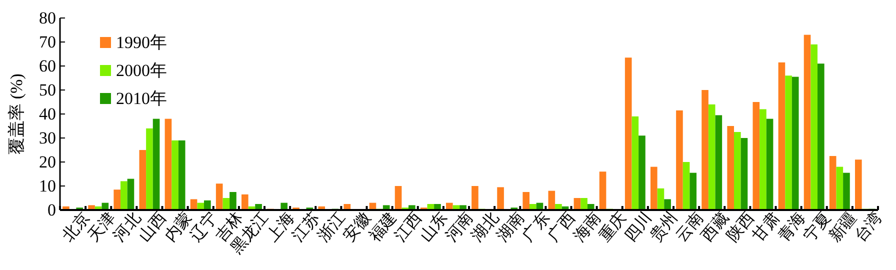 The width and height of the screenshot is (896, 270). What do you see at coordinates (47, 138) in the screenshot?
I see `y-tick-label: 30` at bounding box center [47, 138].